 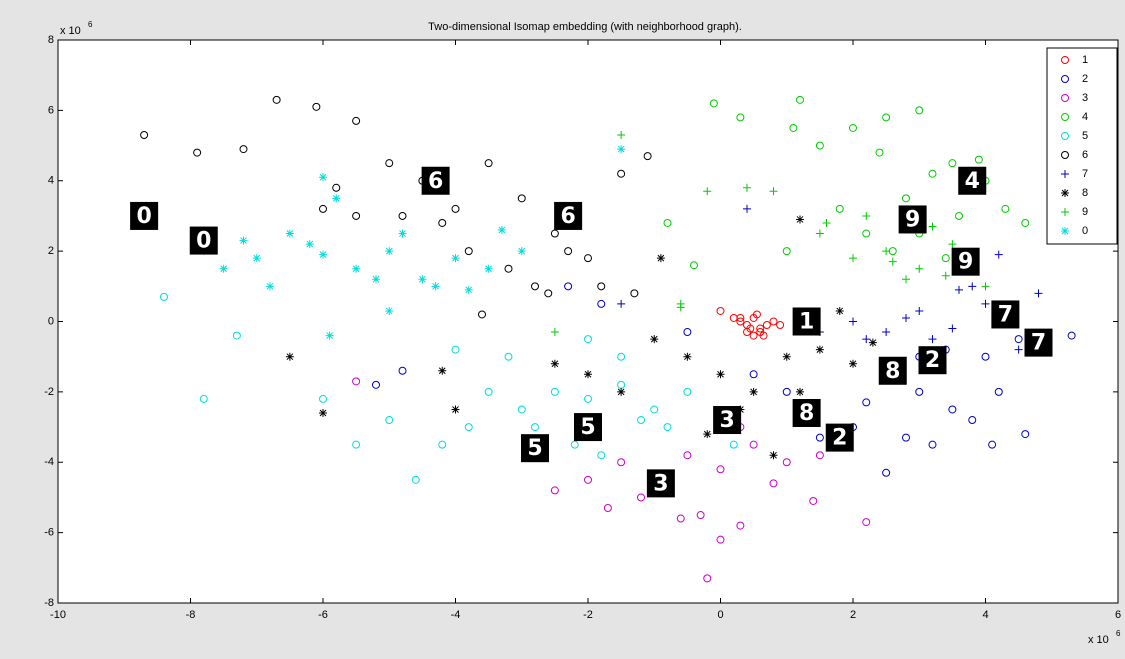 What do you see at coordinates (191, 615) in the screenshot?
I see `x-tick-label: -8` at bounding box center [191, 615].